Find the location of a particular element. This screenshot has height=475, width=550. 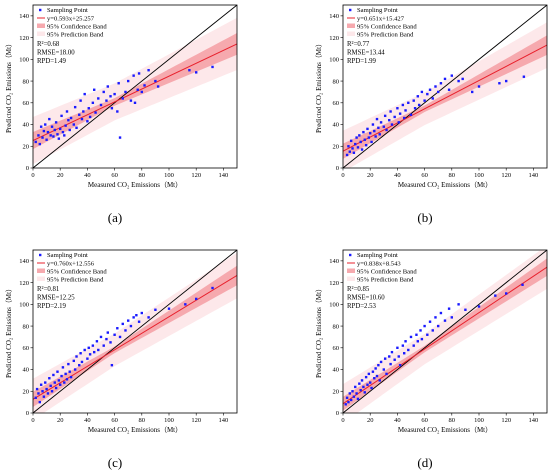

legend-marker-point is located at coordinates (40, 255).